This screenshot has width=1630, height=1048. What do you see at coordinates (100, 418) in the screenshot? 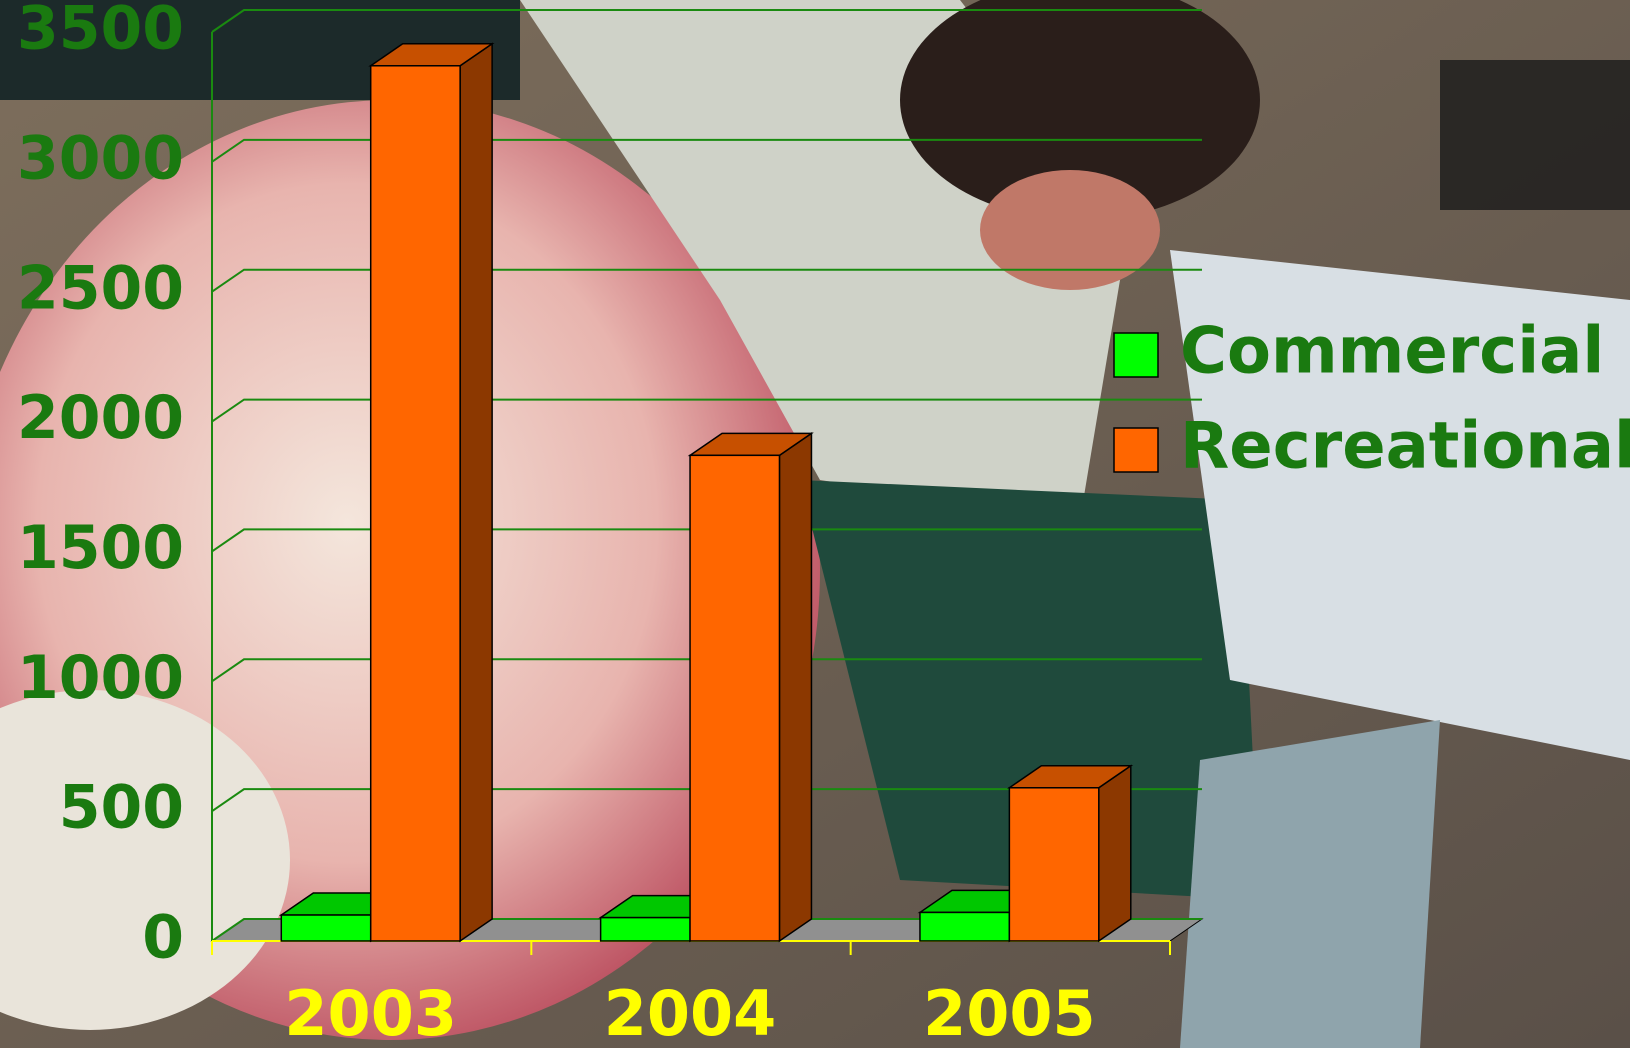
I see `y-tick-label: 2000` at bounding box center [100, 418].